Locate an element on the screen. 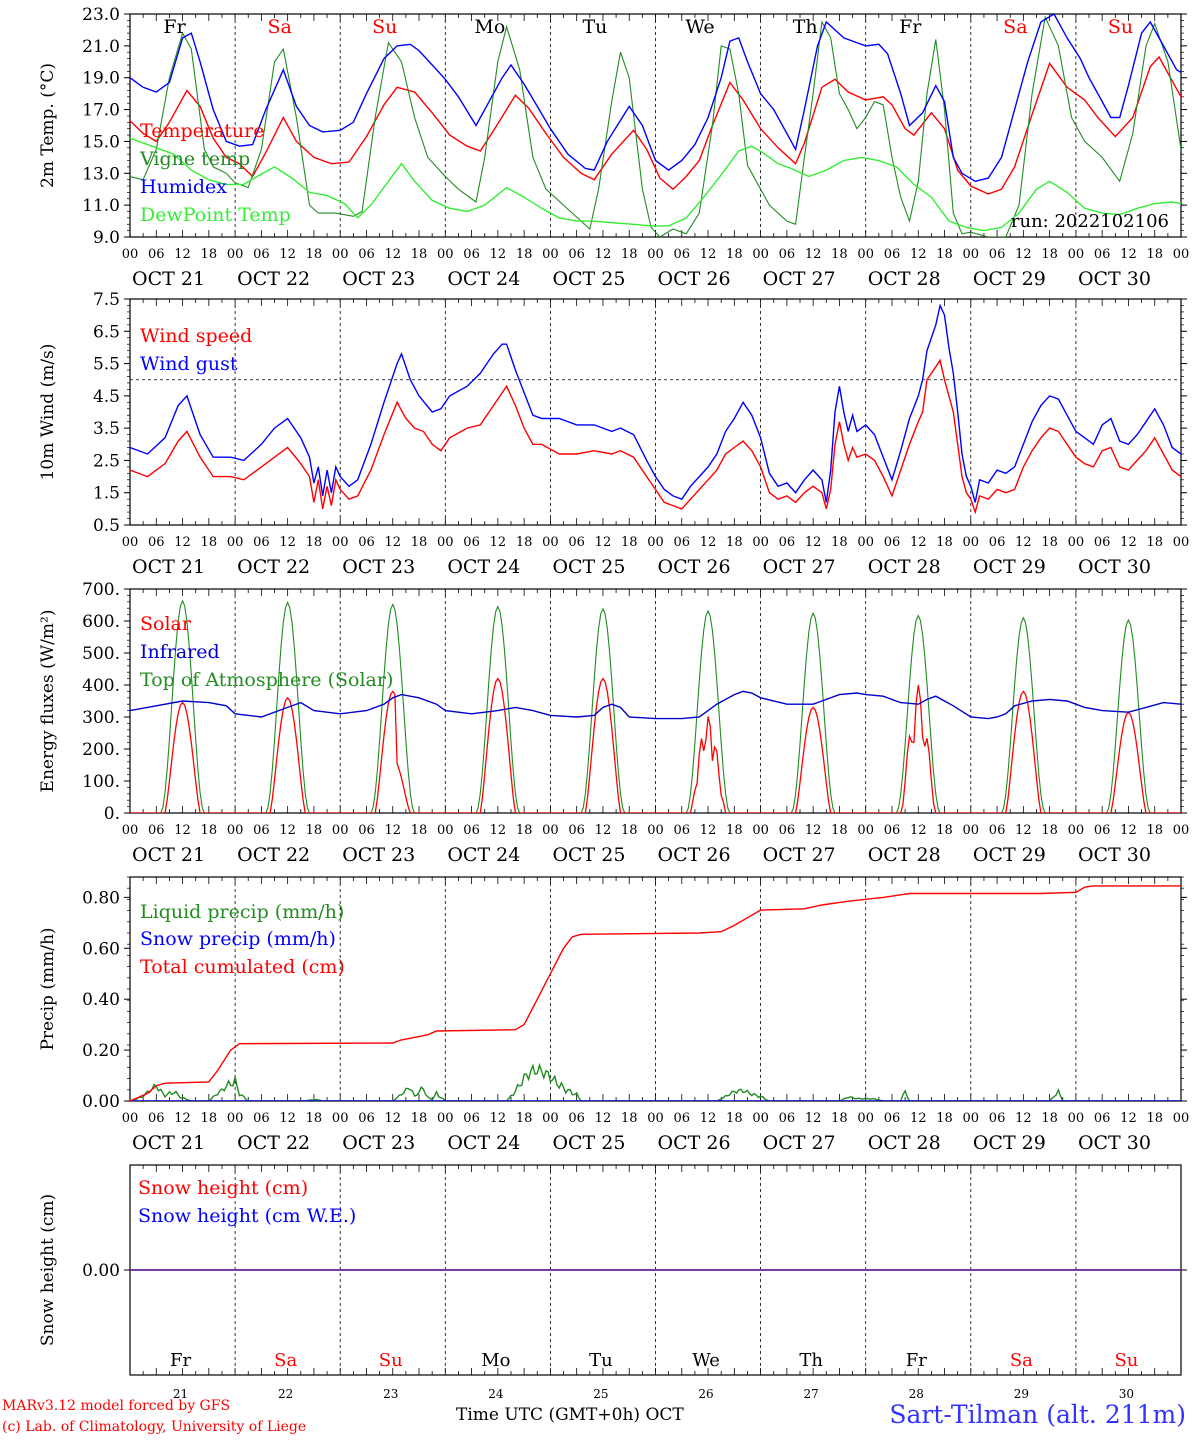 This screenshot has width=1194, height=1440. legend-entry: Snow height (cm W.E.) is located at coordinates (247, 1216).